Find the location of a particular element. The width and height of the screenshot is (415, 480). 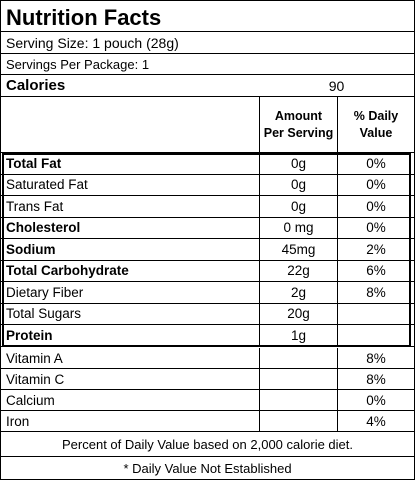

nutrient-name: Total Sugars is located at coordinates (44, 314).